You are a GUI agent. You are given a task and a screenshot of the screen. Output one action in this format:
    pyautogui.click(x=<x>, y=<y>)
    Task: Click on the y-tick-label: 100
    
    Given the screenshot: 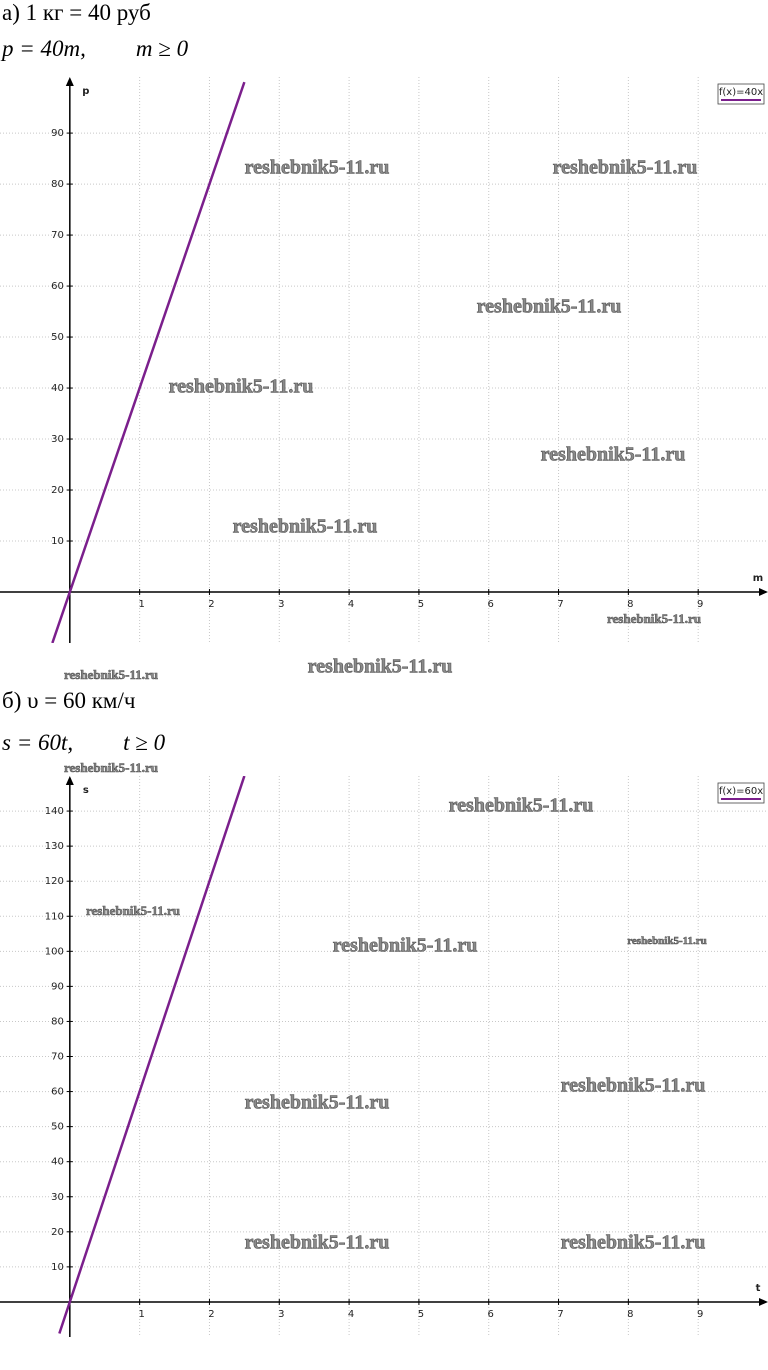 What is the action you would take?
    pyautogui.click(x=54, y=951)
    